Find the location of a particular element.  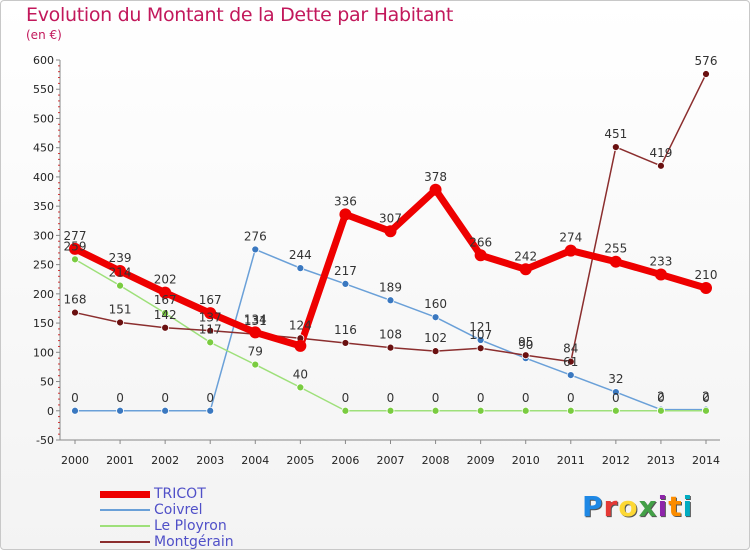

y-tick-label: 450 is located at coordinates (43, 148).